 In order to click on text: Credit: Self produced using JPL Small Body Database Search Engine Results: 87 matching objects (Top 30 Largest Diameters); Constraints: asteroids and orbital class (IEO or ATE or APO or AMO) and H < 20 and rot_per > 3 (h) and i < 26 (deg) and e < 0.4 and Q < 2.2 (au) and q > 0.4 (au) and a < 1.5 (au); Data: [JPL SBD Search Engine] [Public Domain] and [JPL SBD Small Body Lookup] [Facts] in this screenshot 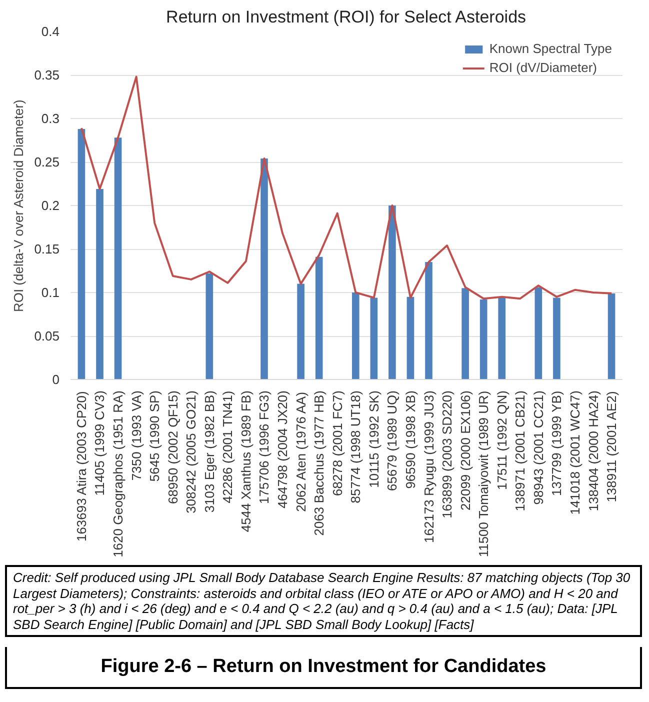, I will do `click(323, 601)`.